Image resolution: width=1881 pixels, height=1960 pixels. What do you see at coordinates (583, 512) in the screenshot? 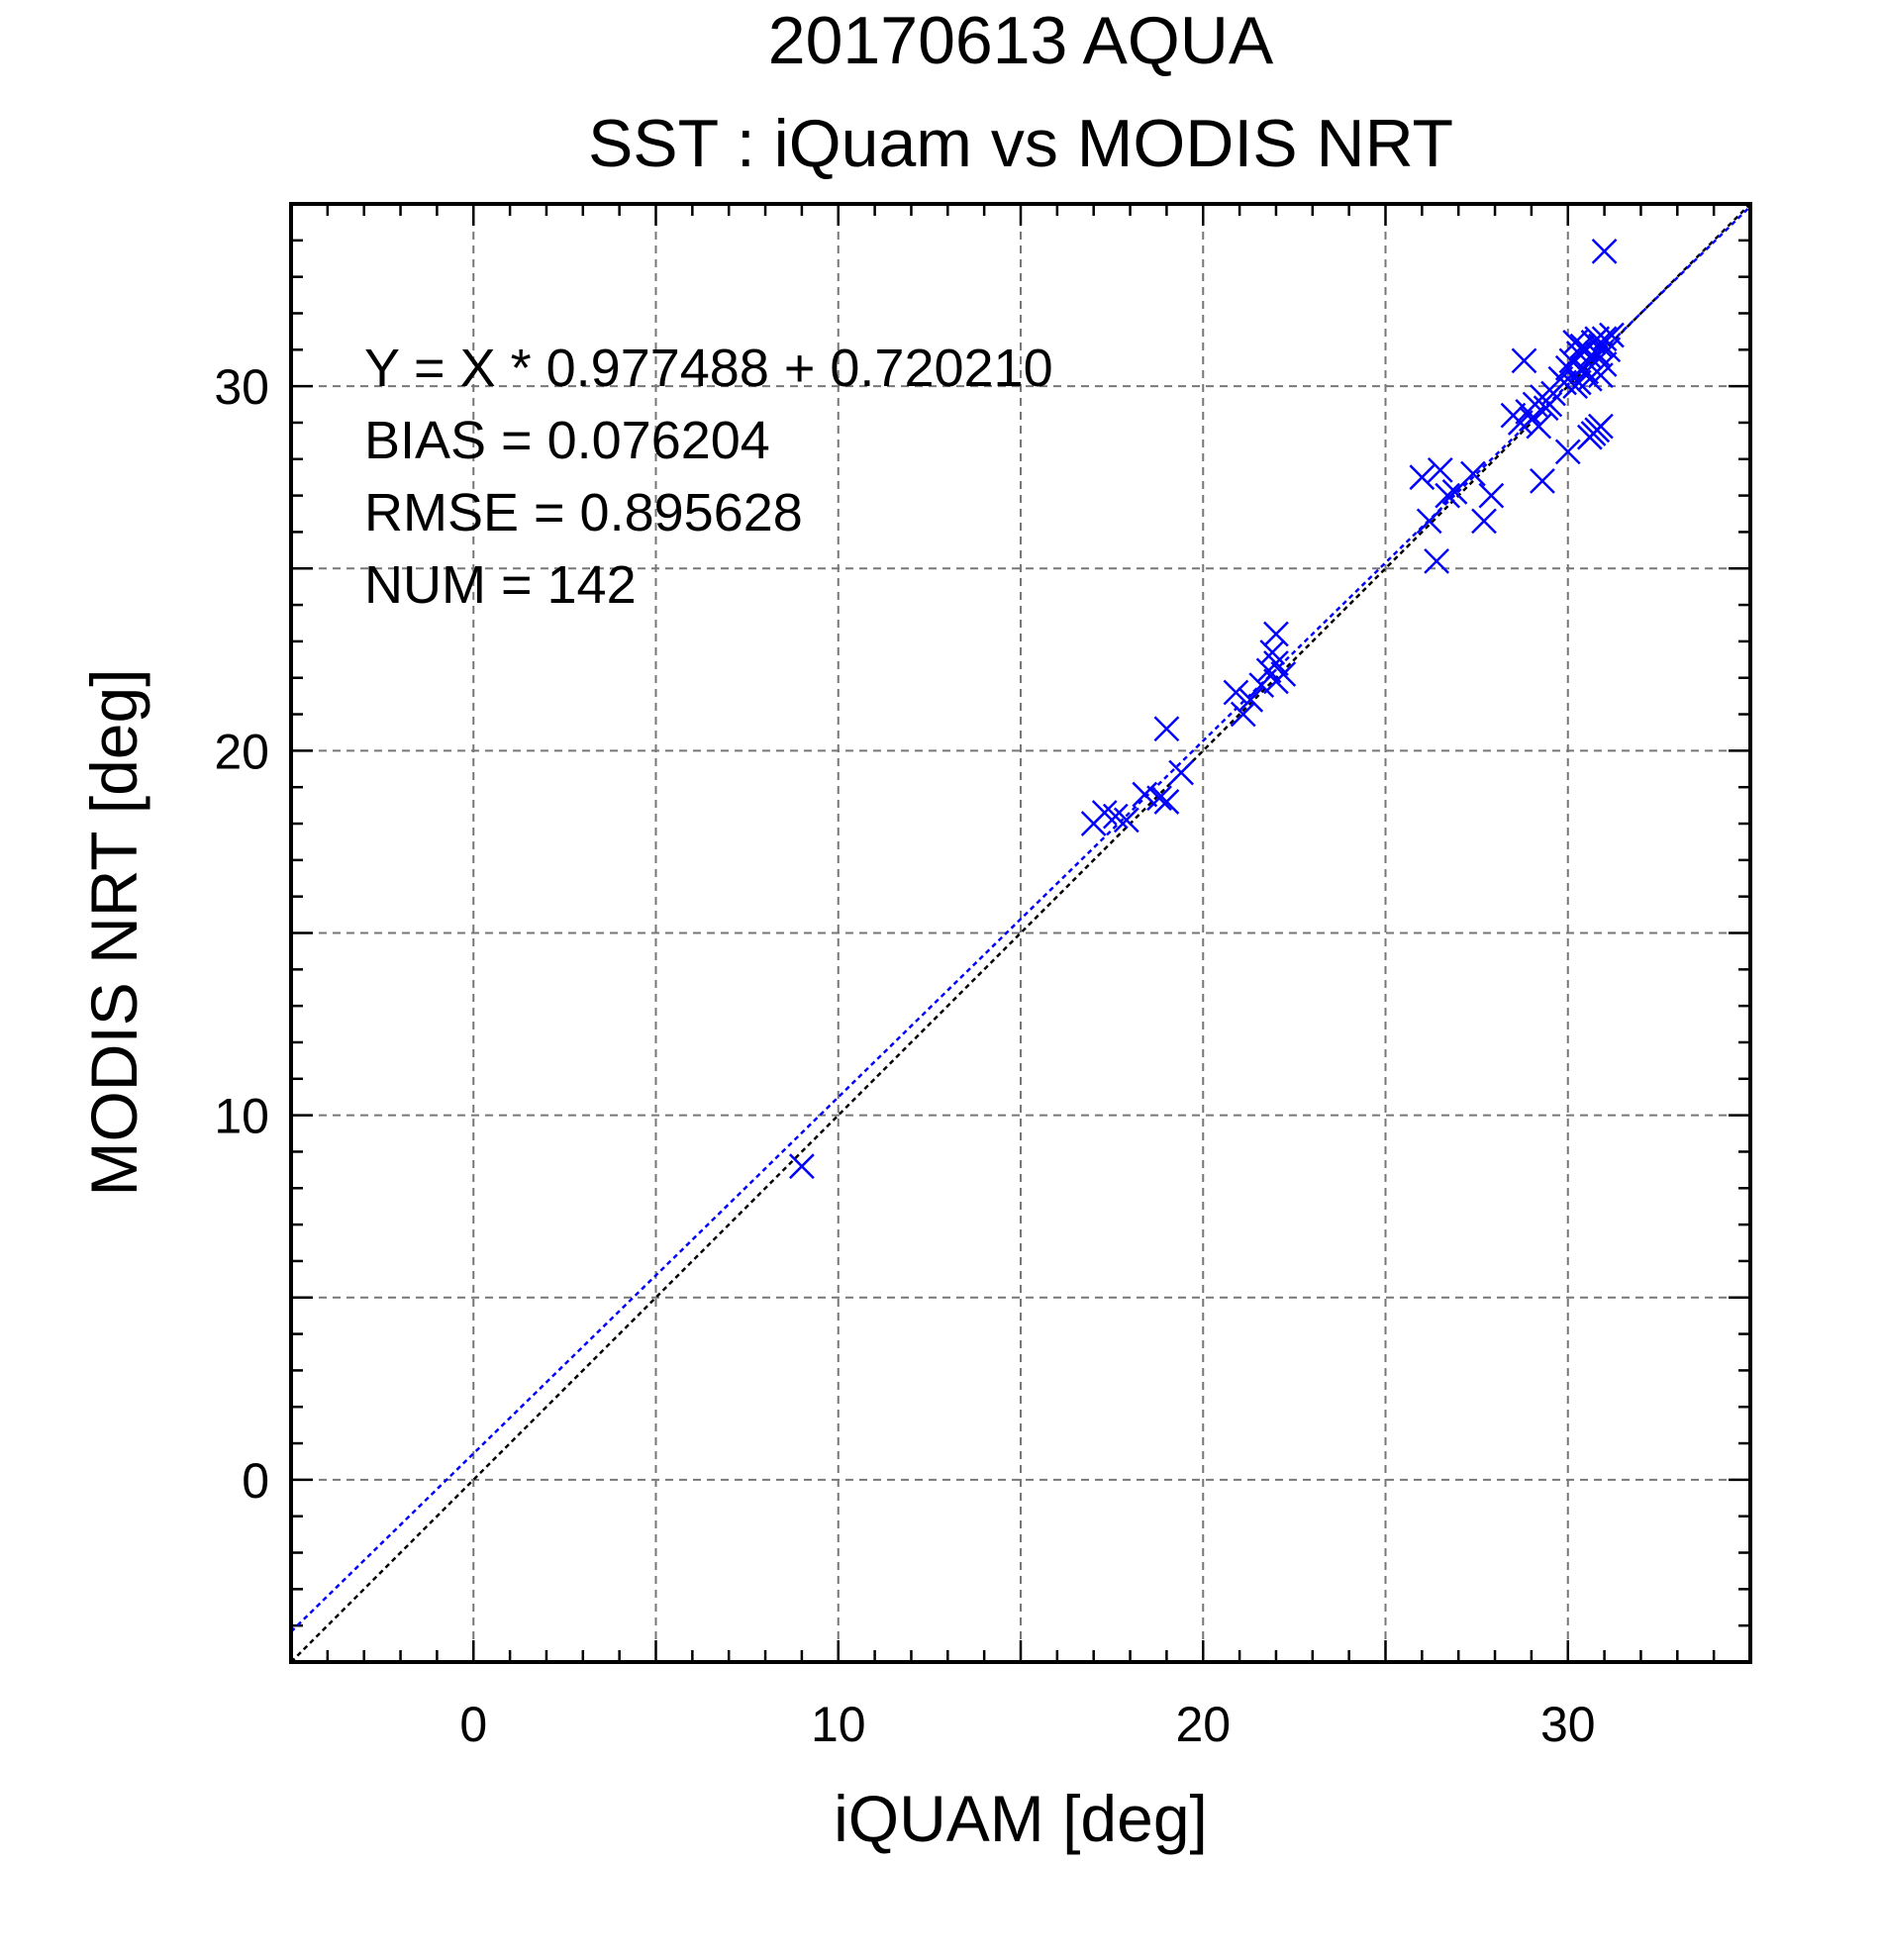
I see `annotation-rmse: RMSE = 0.895628` at bounding box center [583, 512].